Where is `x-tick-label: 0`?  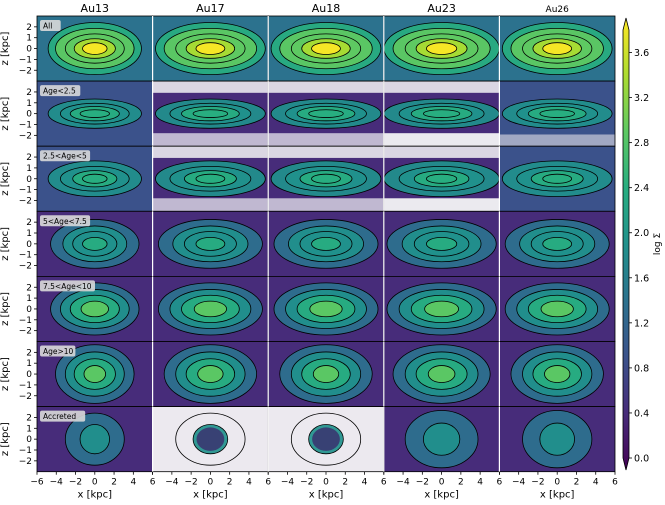
x-tick-label: 0 is located at coordinates (557, 483).